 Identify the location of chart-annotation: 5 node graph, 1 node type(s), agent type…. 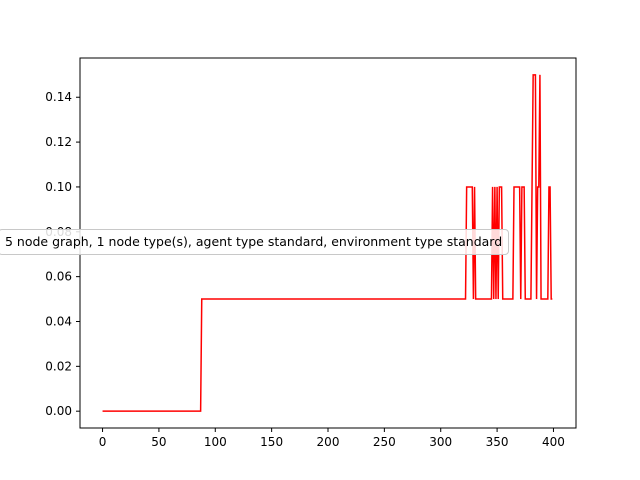
(255, 242).